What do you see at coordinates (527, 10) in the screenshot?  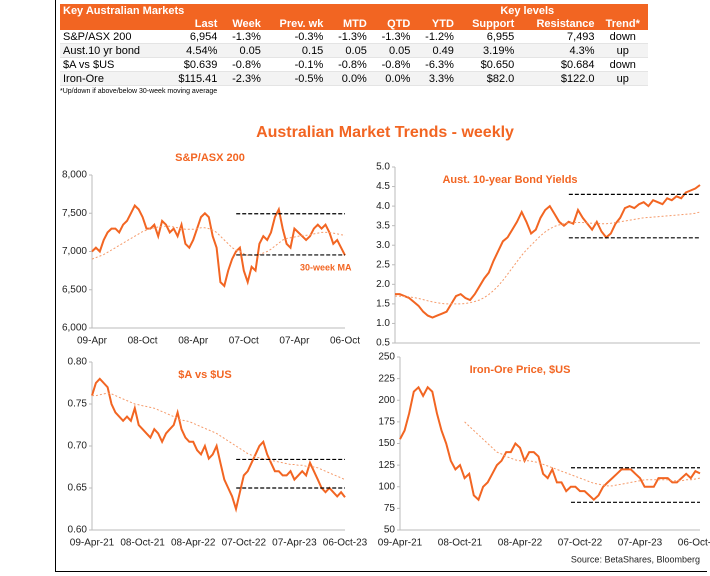 I see `levels-title: Key levels` at bounding box center [527, 10].